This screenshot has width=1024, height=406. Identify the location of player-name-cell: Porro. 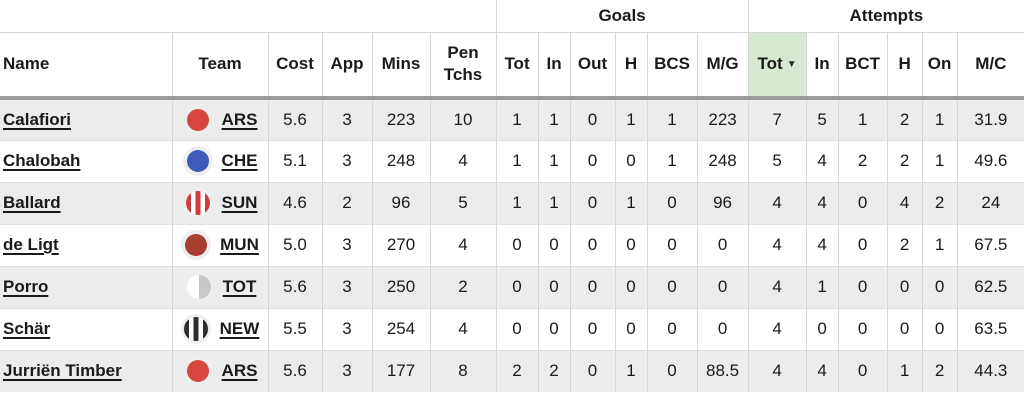
(86, 286).